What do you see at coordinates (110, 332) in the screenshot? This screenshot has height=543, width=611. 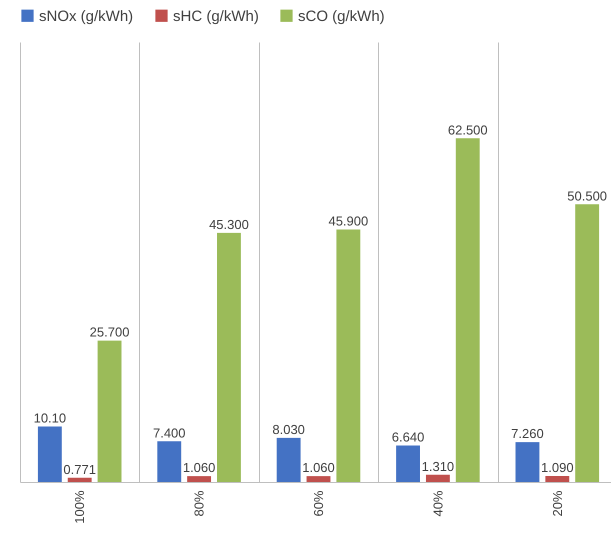 I see `data-label: 25.700` at bounding box center [110, 332].